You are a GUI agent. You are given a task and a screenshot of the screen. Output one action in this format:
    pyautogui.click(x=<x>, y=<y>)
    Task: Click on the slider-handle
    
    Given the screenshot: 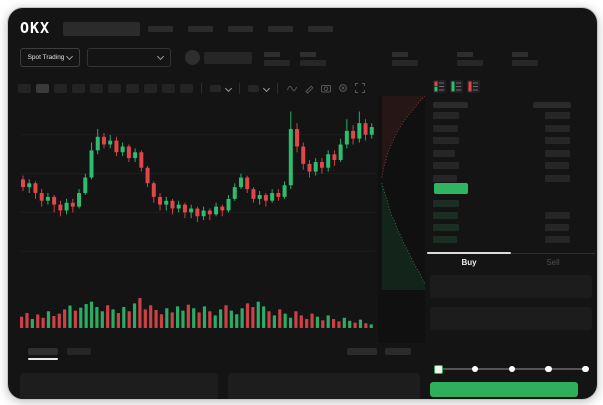 What is the action you would take?
    pyautogui.click(x=438, y=369)
    